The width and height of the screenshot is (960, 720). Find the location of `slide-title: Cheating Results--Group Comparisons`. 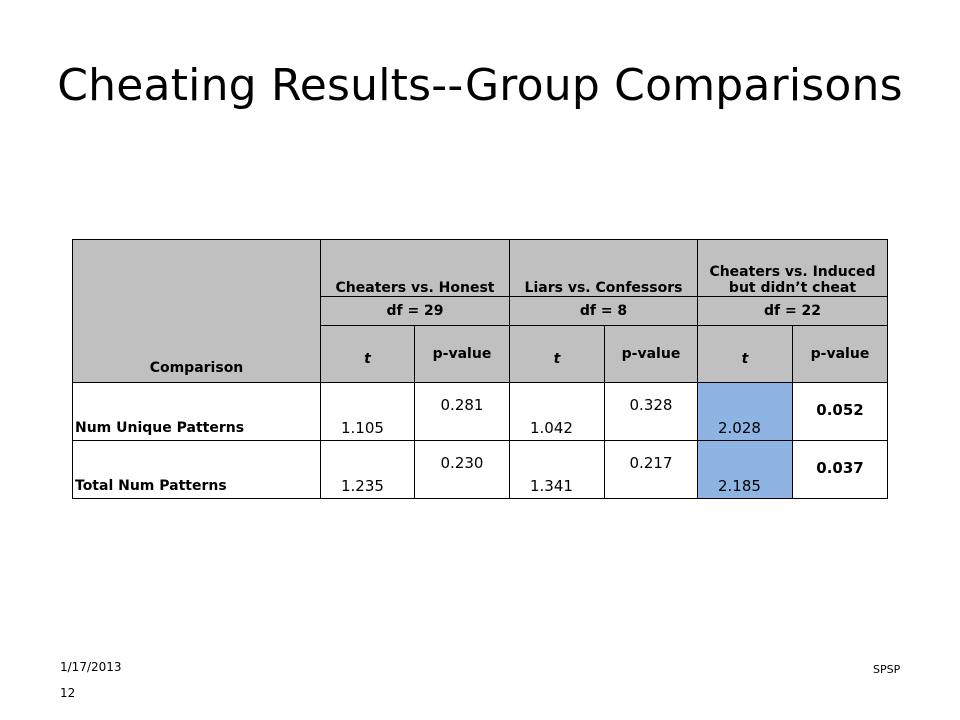

slide-title: Cheating Results--Group Comparisons is located at coordinates (480, 85).